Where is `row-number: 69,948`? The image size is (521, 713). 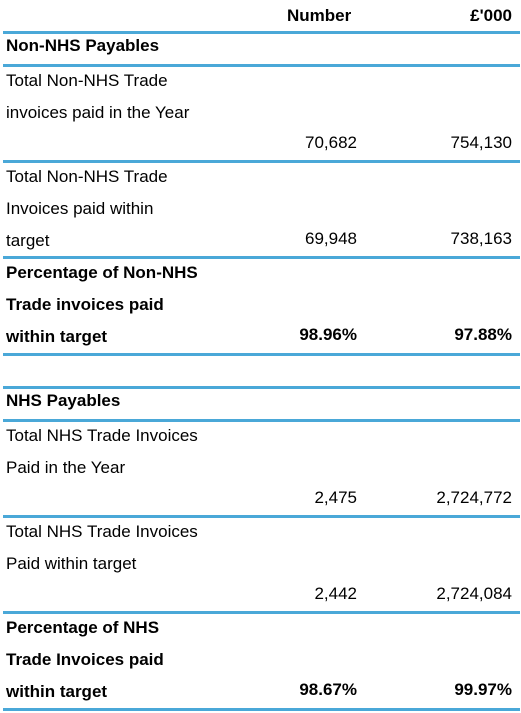 row-number: 69,948 is located at coordinates (331, 238).